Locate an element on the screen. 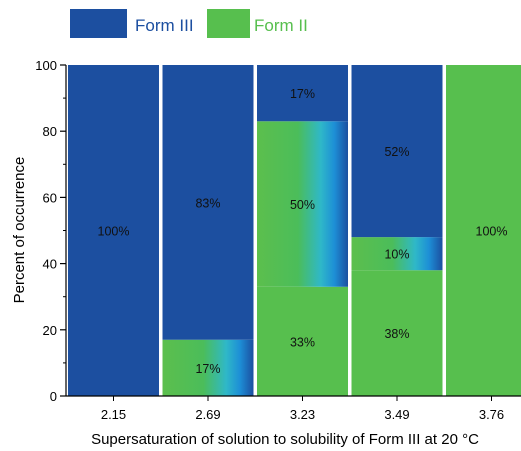  legend-label-form-iii: Form III is located at coordinates (164, 25).